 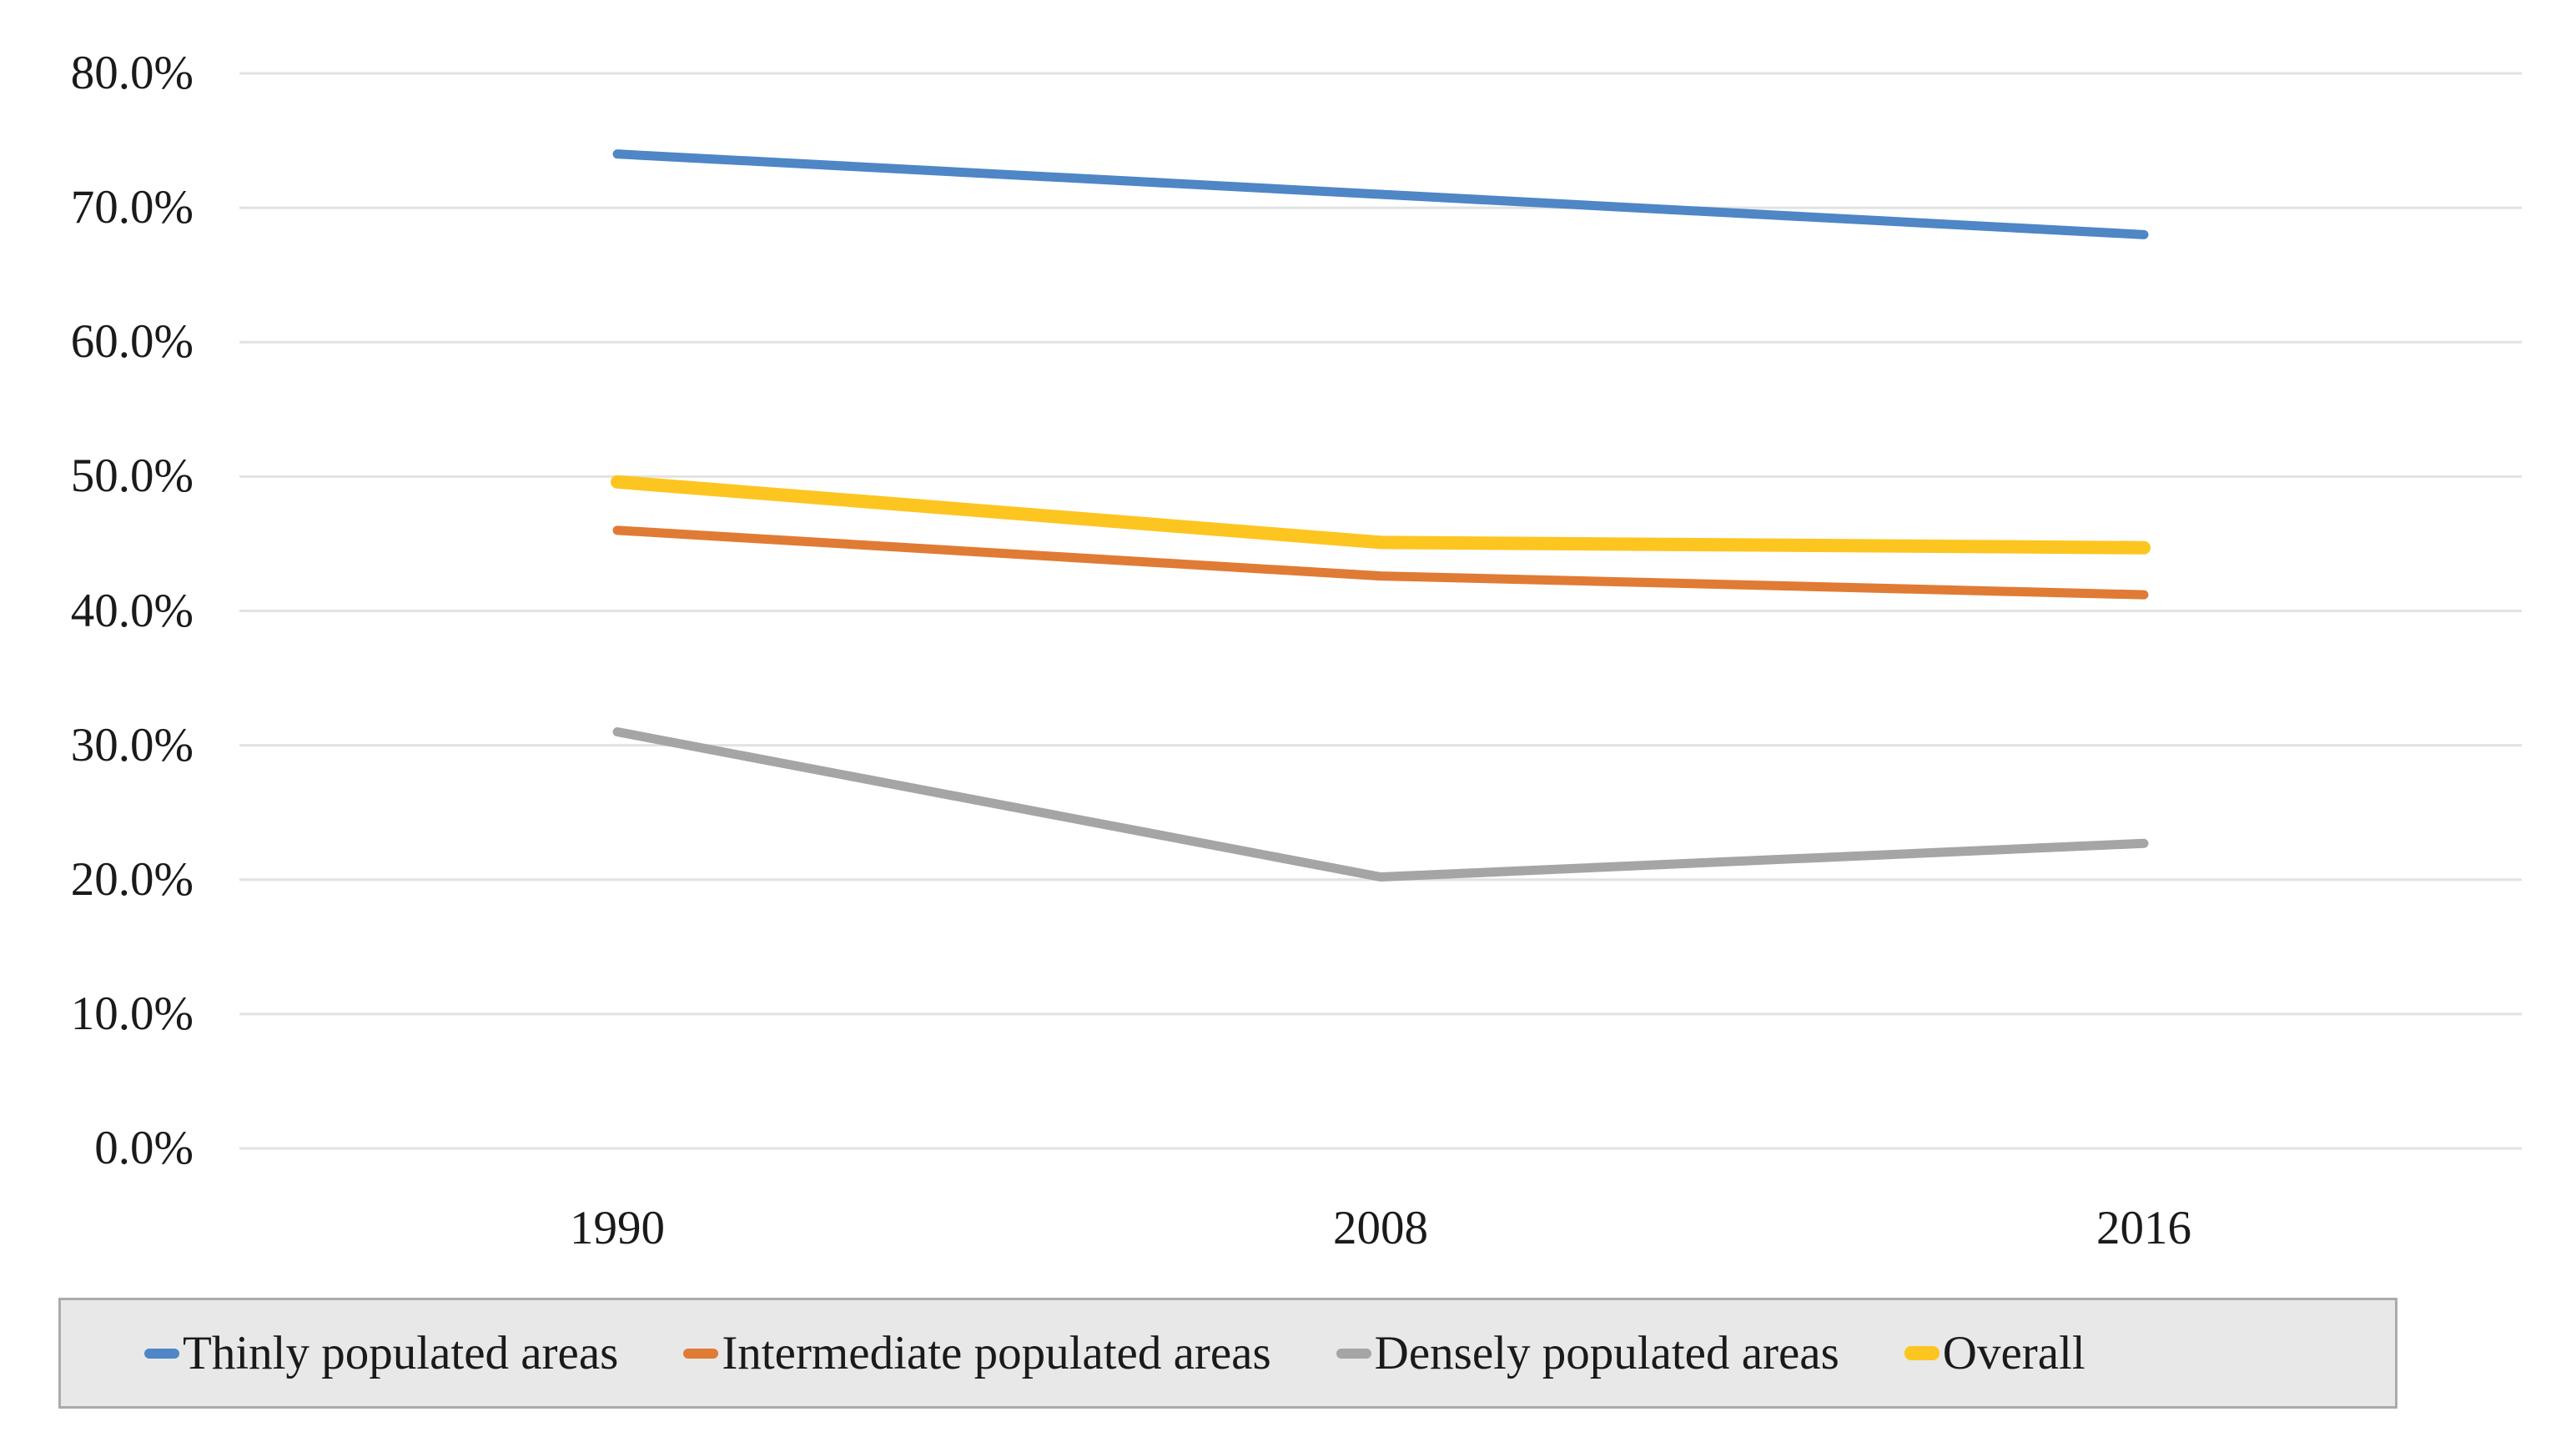 What do you see at coordinates (132, 207) in the screenshot?
I see `y-tick-label-70.0%: 70.0%` at bounding box center [132, 207].